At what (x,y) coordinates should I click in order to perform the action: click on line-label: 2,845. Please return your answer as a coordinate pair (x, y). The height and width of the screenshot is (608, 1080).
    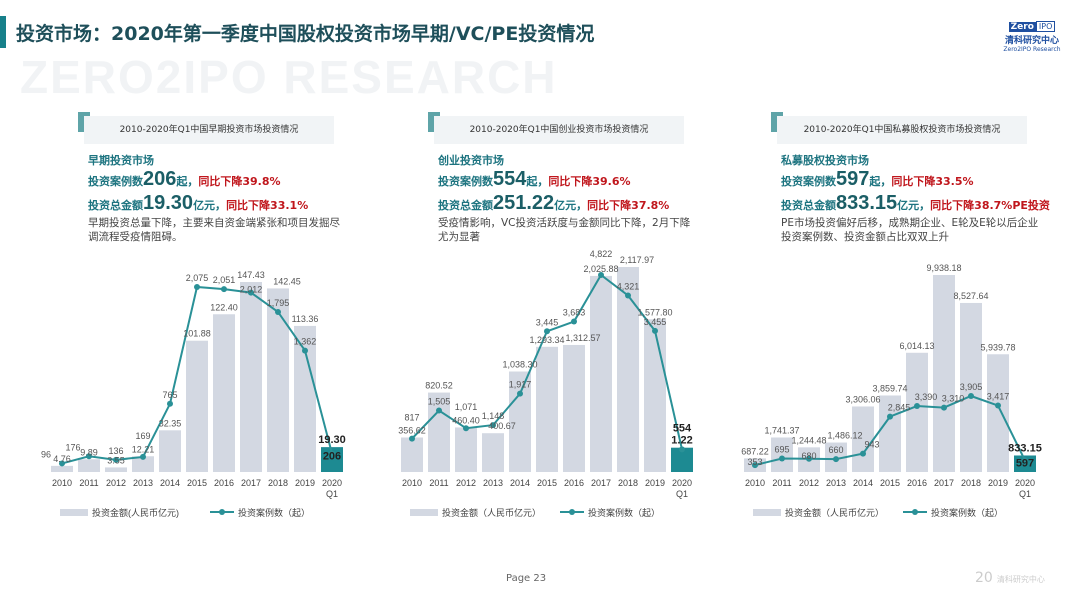
    Looking at the image, I should click on (899, 408).